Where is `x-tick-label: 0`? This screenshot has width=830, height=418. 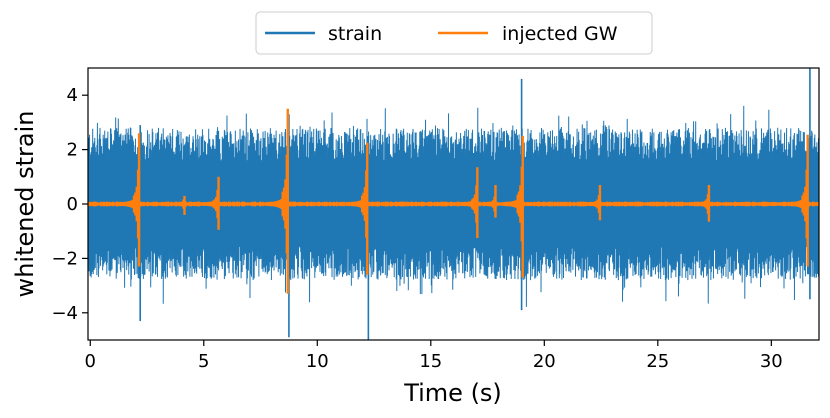
x-tick-label: 0 is located at coordinates (90, 361).